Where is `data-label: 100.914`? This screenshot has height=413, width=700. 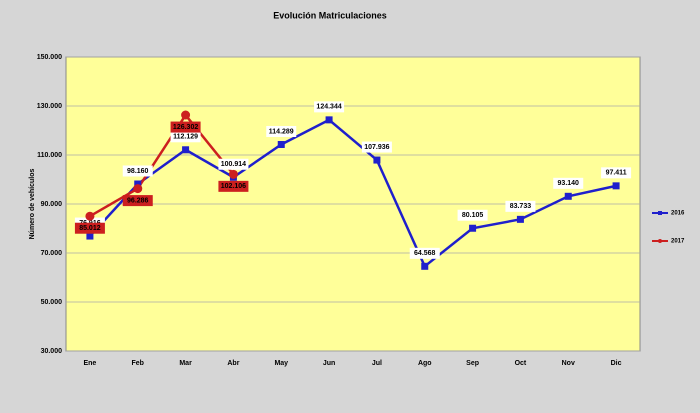
data-label: 100.914 is located at coordinates (233, 164).